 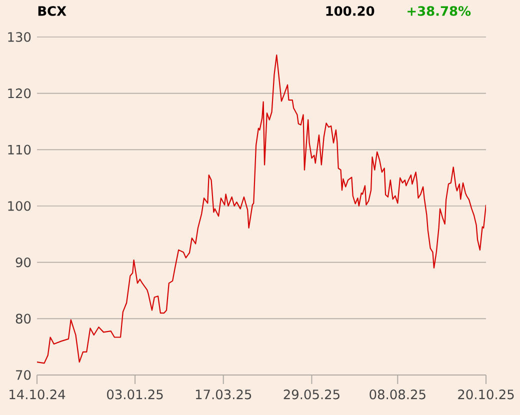 I want to click on text: +38.78%, so click(x=439, y=11).